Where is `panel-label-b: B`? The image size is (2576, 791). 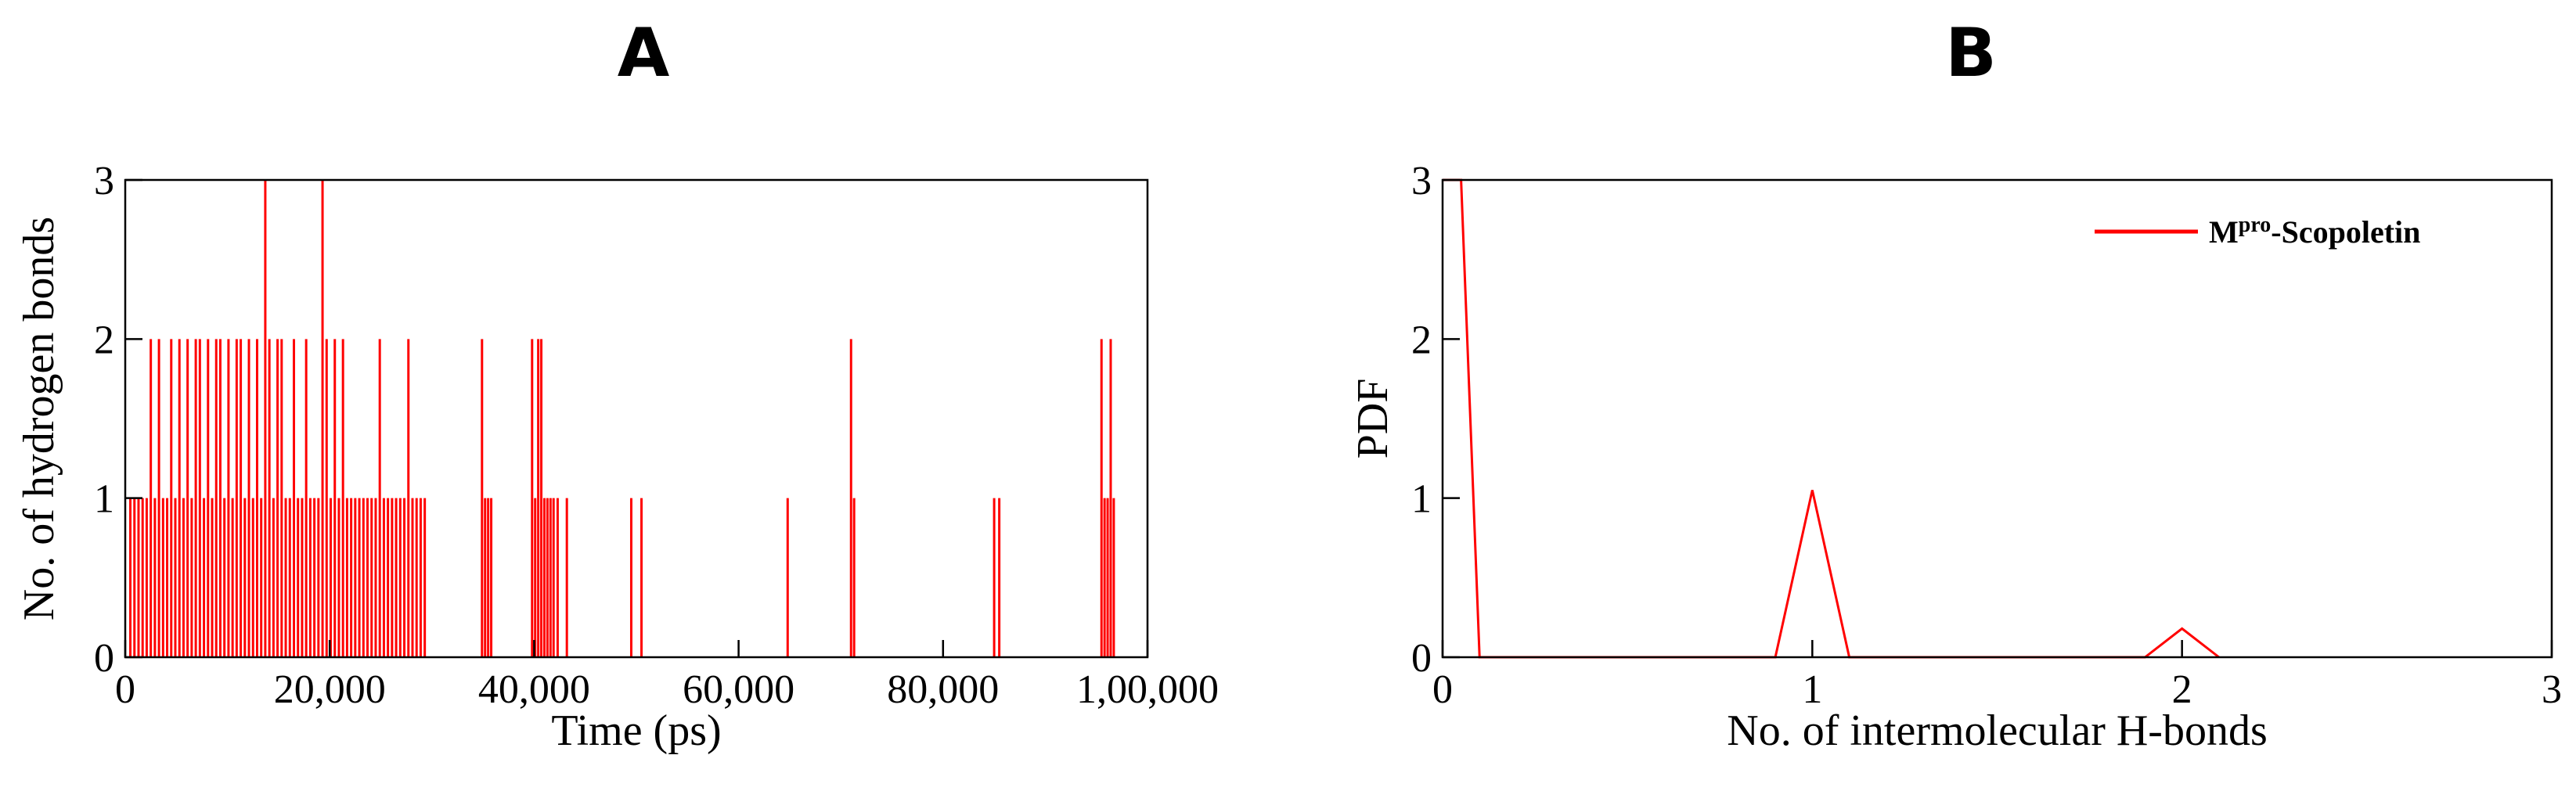 panel-label-b: B is located at coordinates (1971, 53).